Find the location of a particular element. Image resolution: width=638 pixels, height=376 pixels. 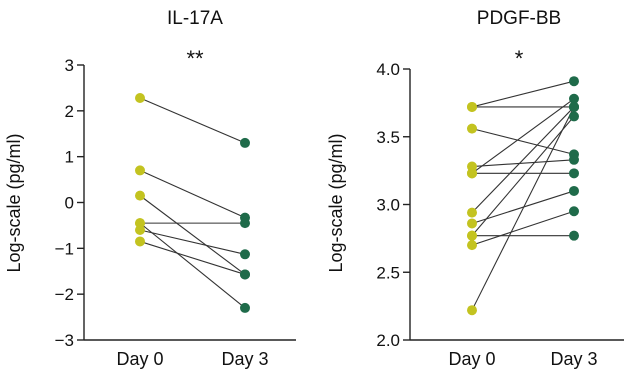

significance-marker: ** is located at coordinates (195, 58).